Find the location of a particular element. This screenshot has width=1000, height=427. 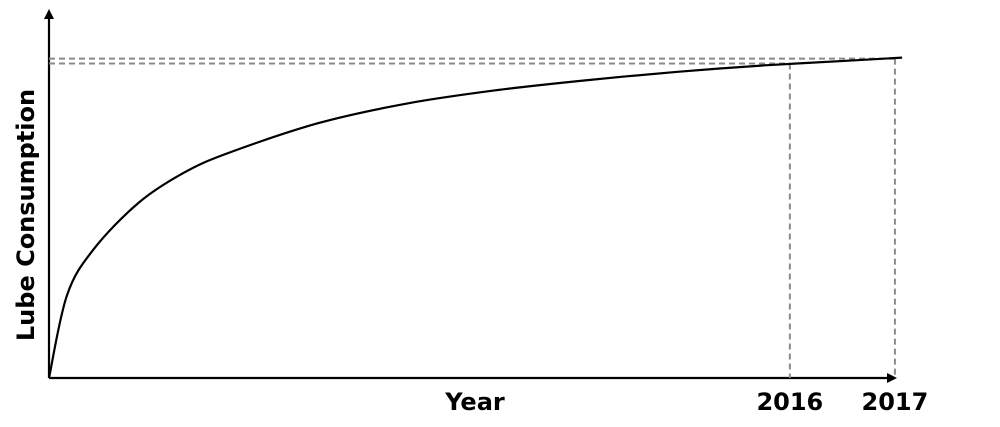

y-axis-label: Lube Consumption is located at coordinates (26, 215).